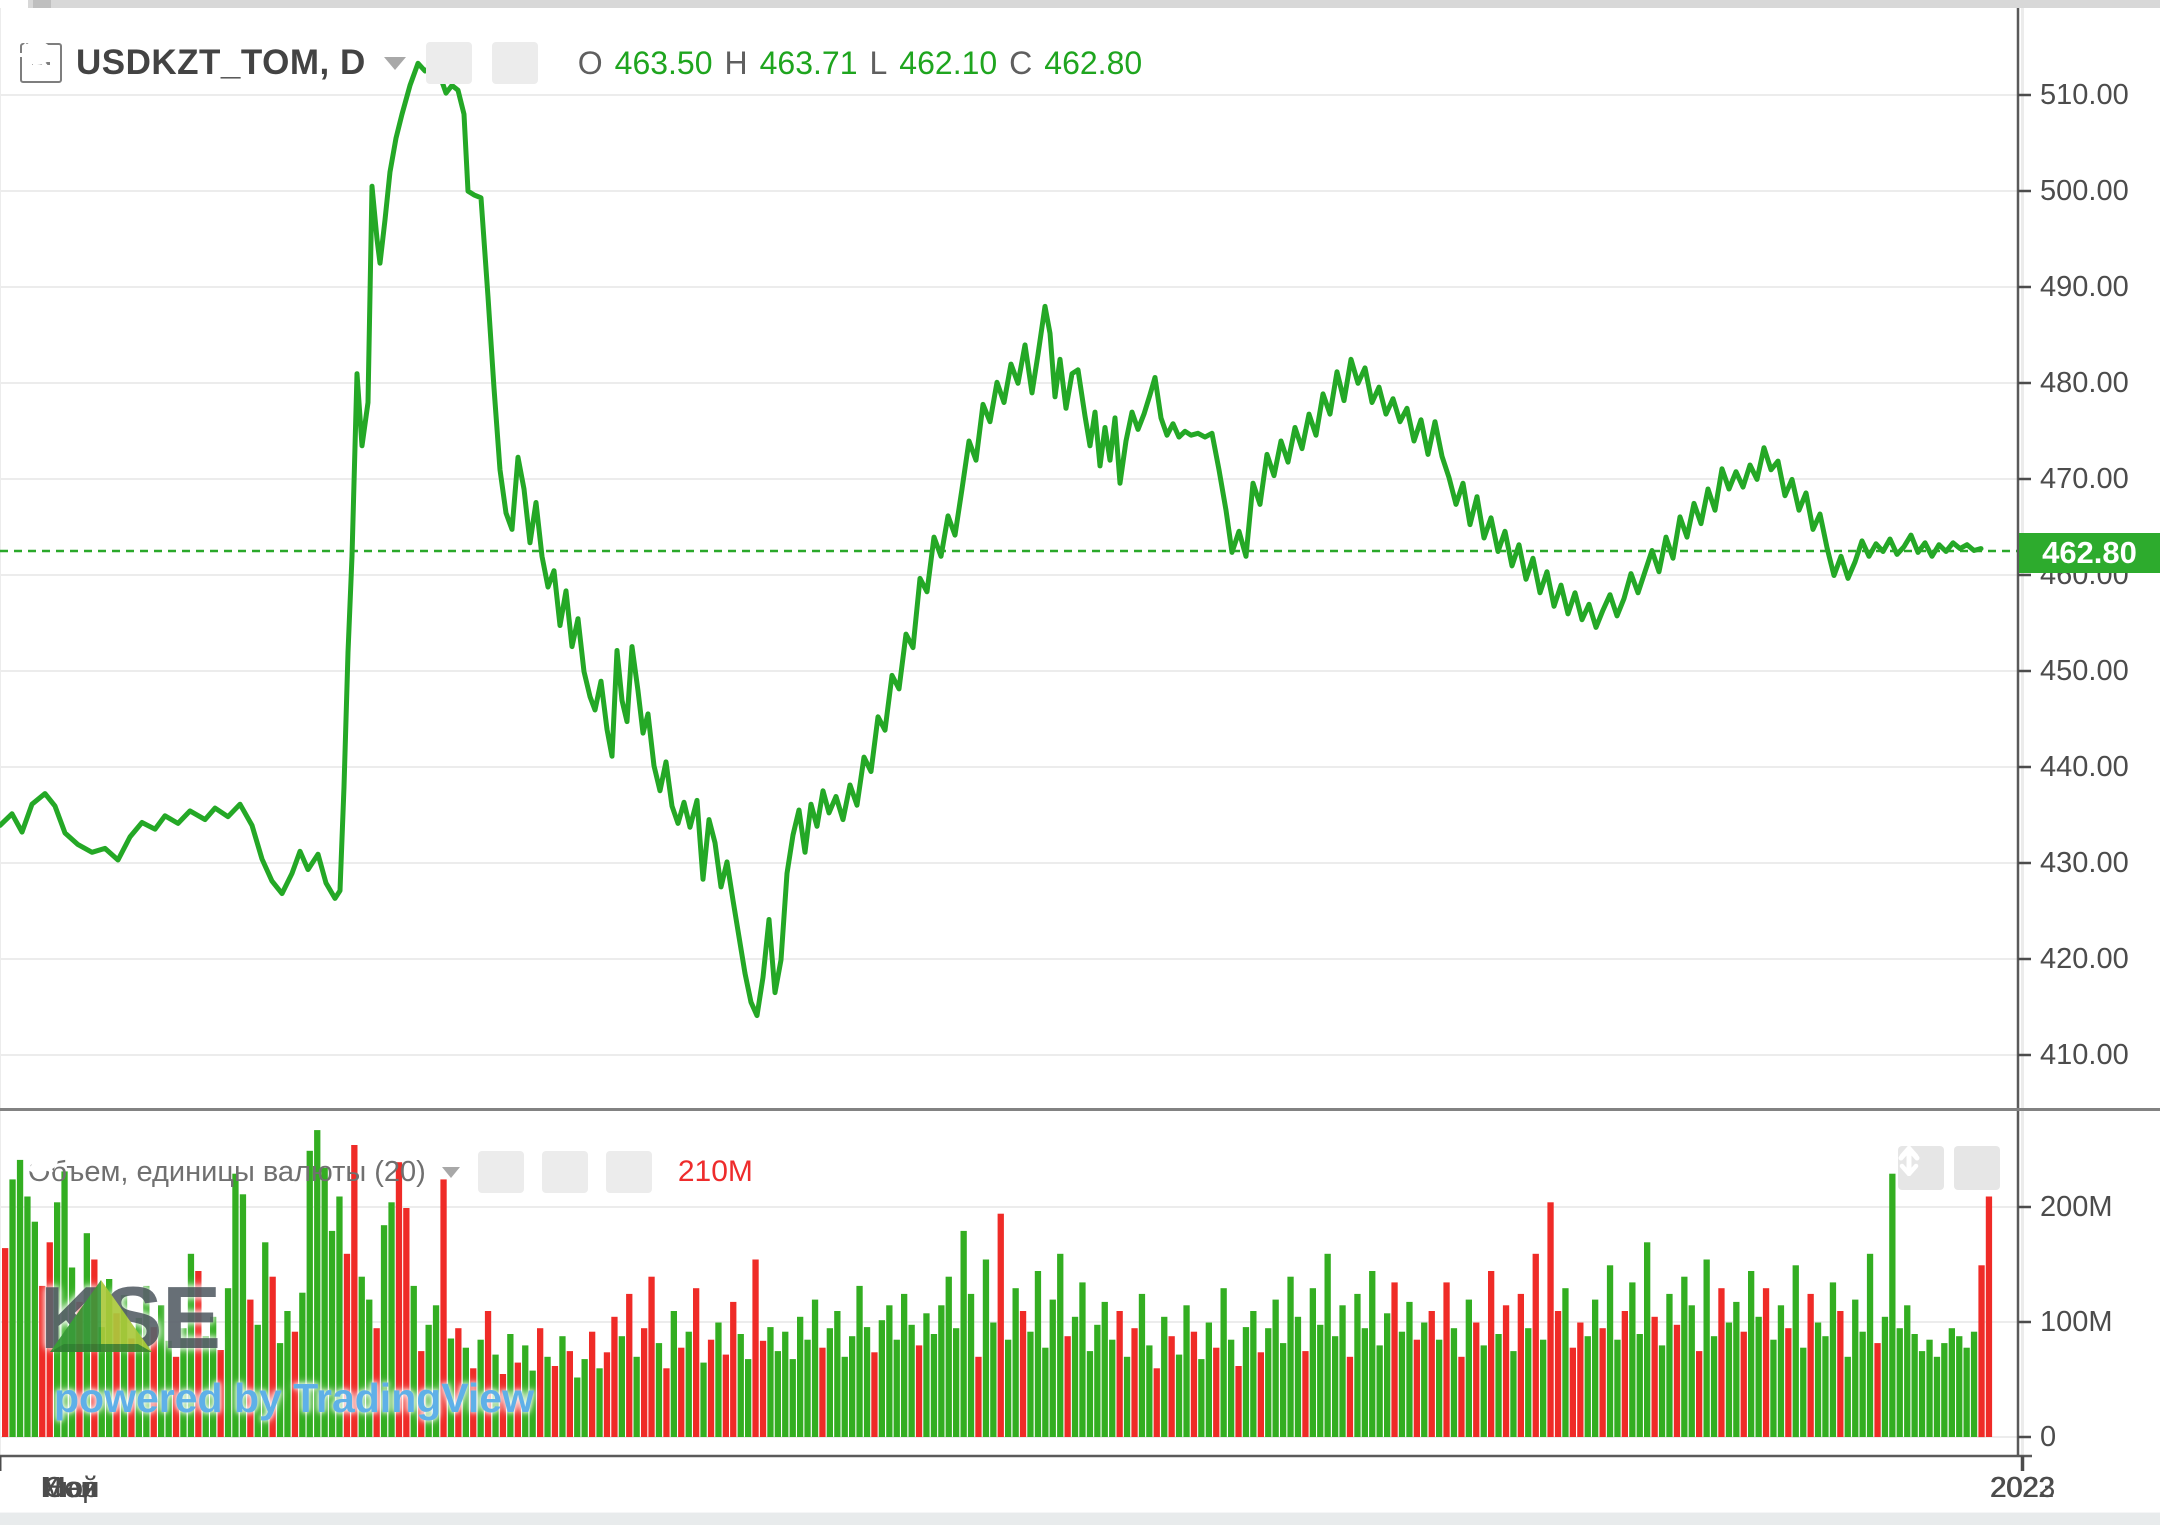  I want to click on volume-settings-button, so click(308, 1170).